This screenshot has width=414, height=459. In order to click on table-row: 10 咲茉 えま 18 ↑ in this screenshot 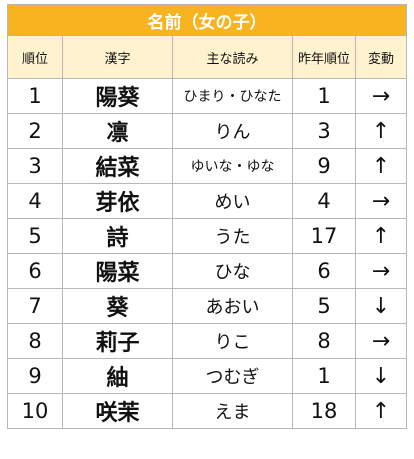, I will do `click(207, 411)`.